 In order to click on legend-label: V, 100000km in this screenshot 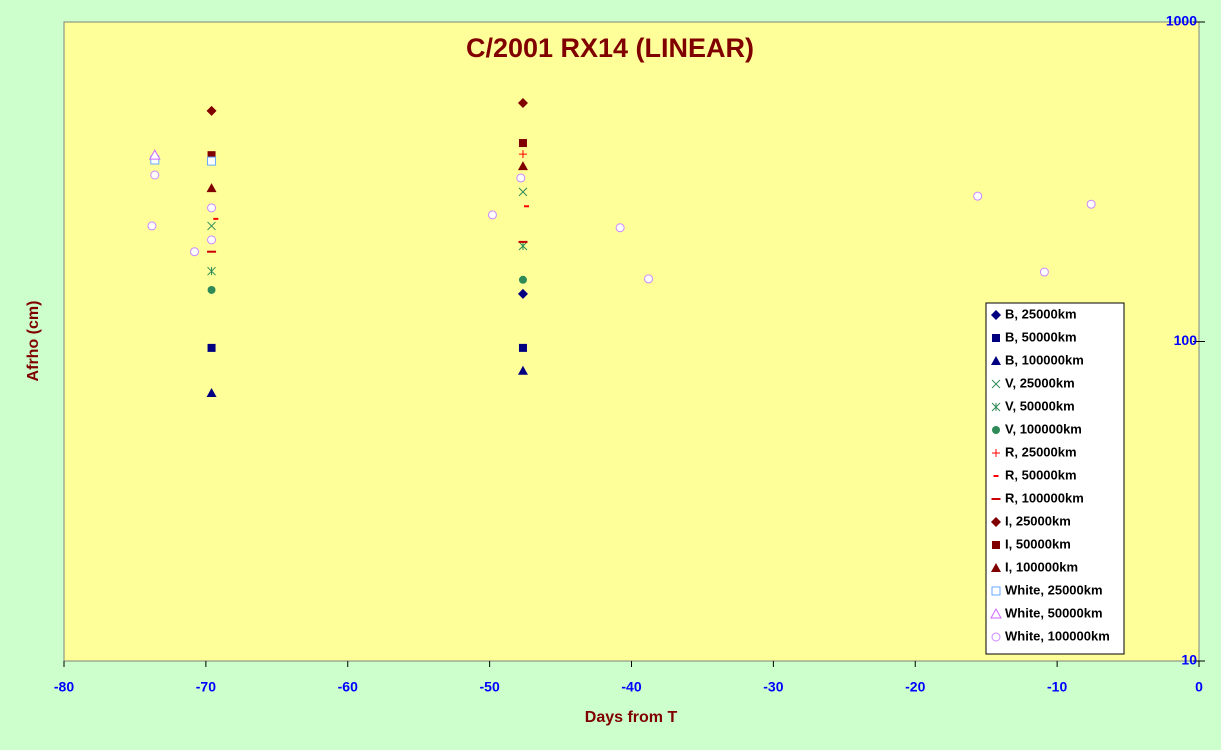, I will do `click(1043, 428)`.